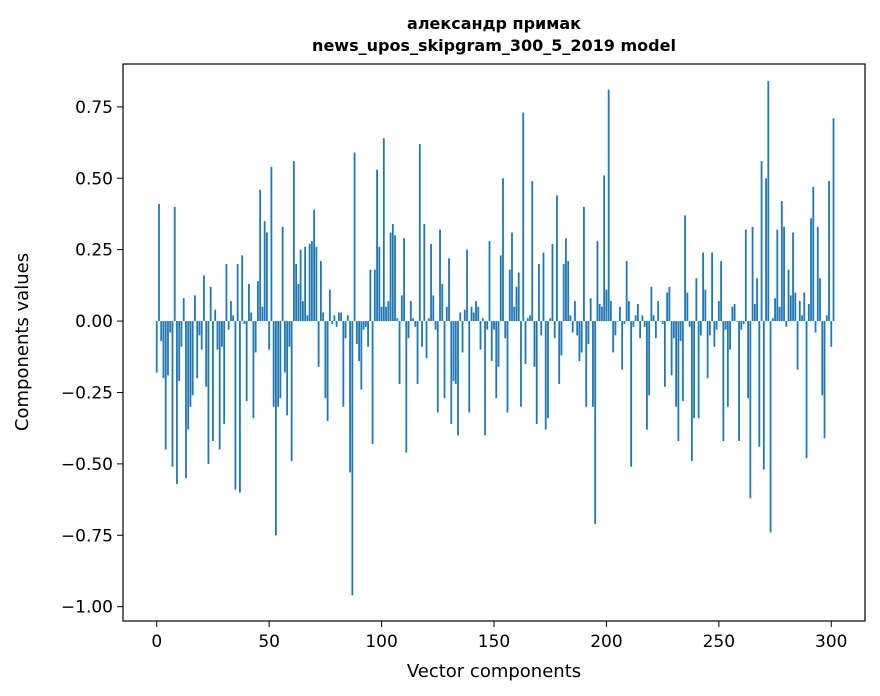 The height and width of the screenshot is (696, 880). What do you see at coordinates (494, 23) in the screenshot?
I see `chart-title-line1: александр примак` at bounding box center [494, 23].